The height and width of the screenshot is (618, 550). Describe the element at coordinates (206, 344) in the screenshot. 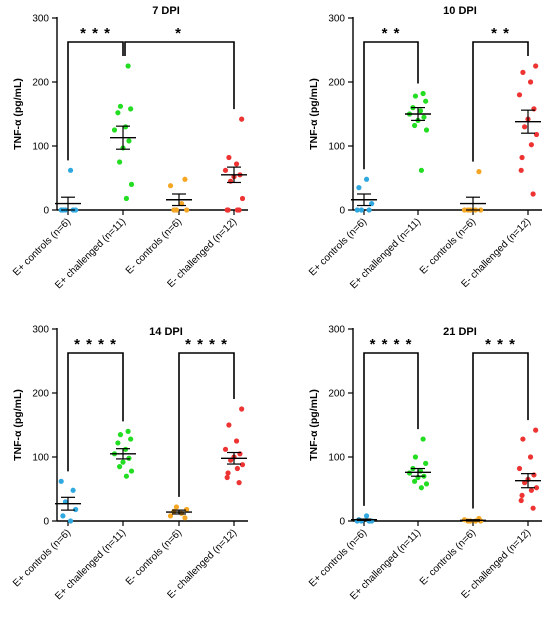

I see `significance-label: * * * *` at that location.